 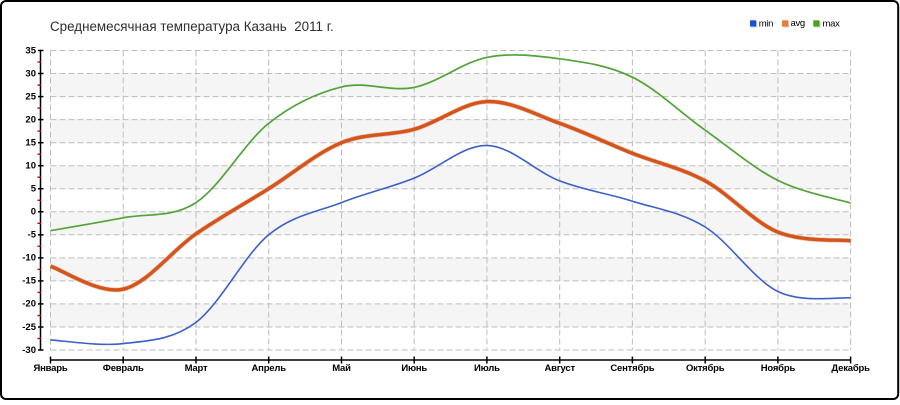 I want to click on svg-text: max, so click(x=832, y=24).